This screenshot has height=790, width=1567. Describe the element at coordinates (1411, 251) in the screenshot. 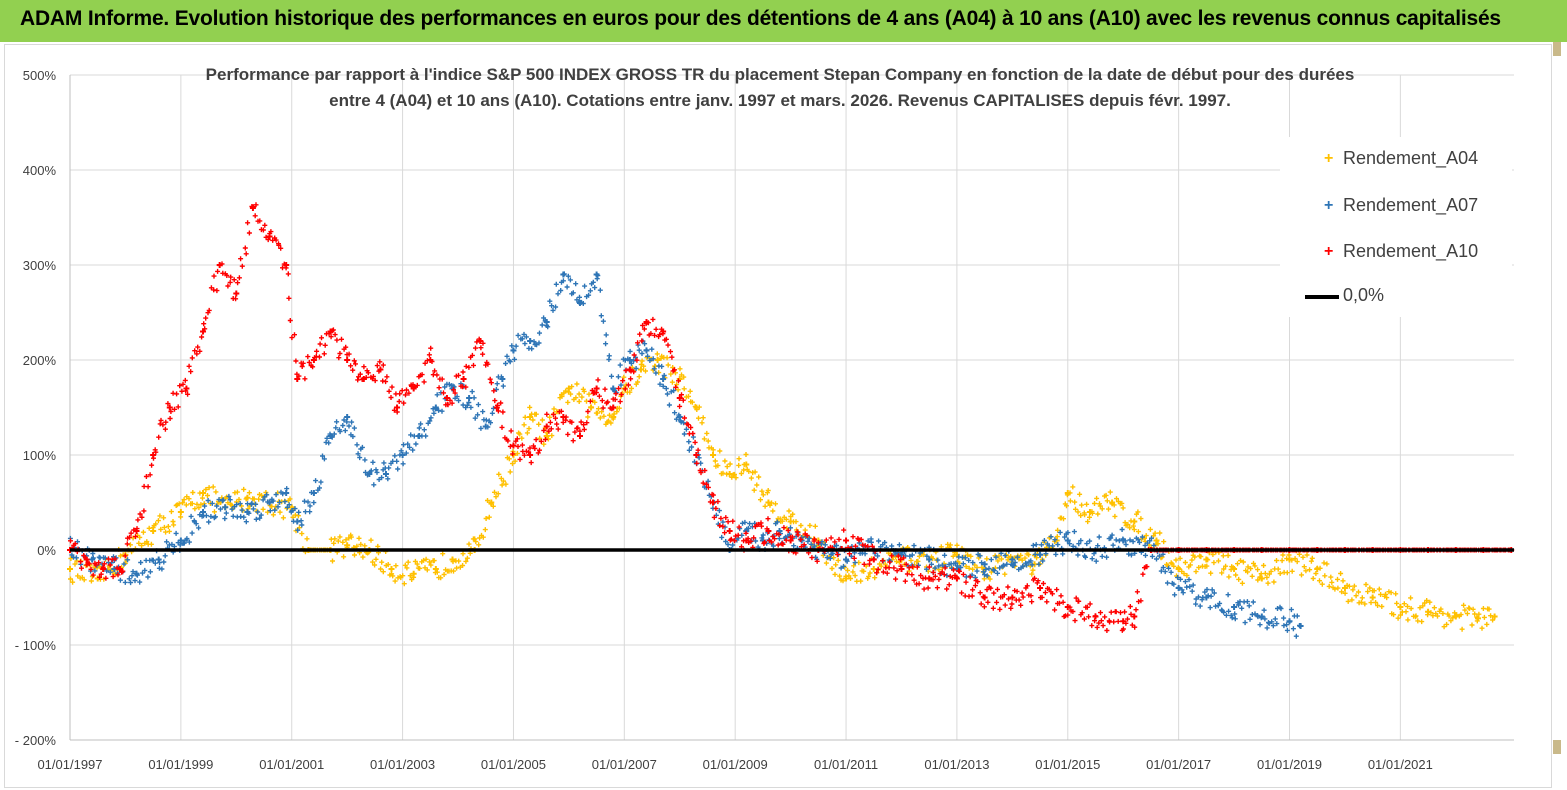

I see `legend-label-a10: Rendement_A10` at that location.